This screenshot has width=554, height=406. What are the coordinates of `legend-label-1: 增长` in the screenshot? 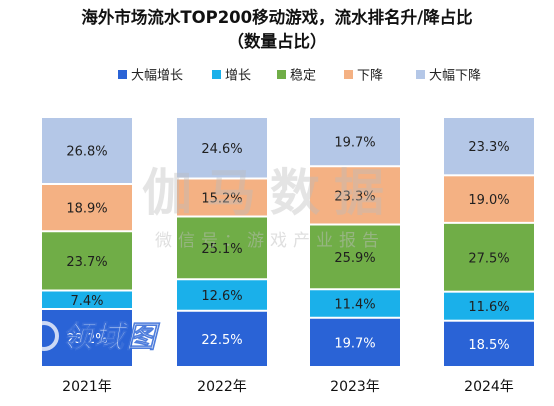 It's located at (238, 76).